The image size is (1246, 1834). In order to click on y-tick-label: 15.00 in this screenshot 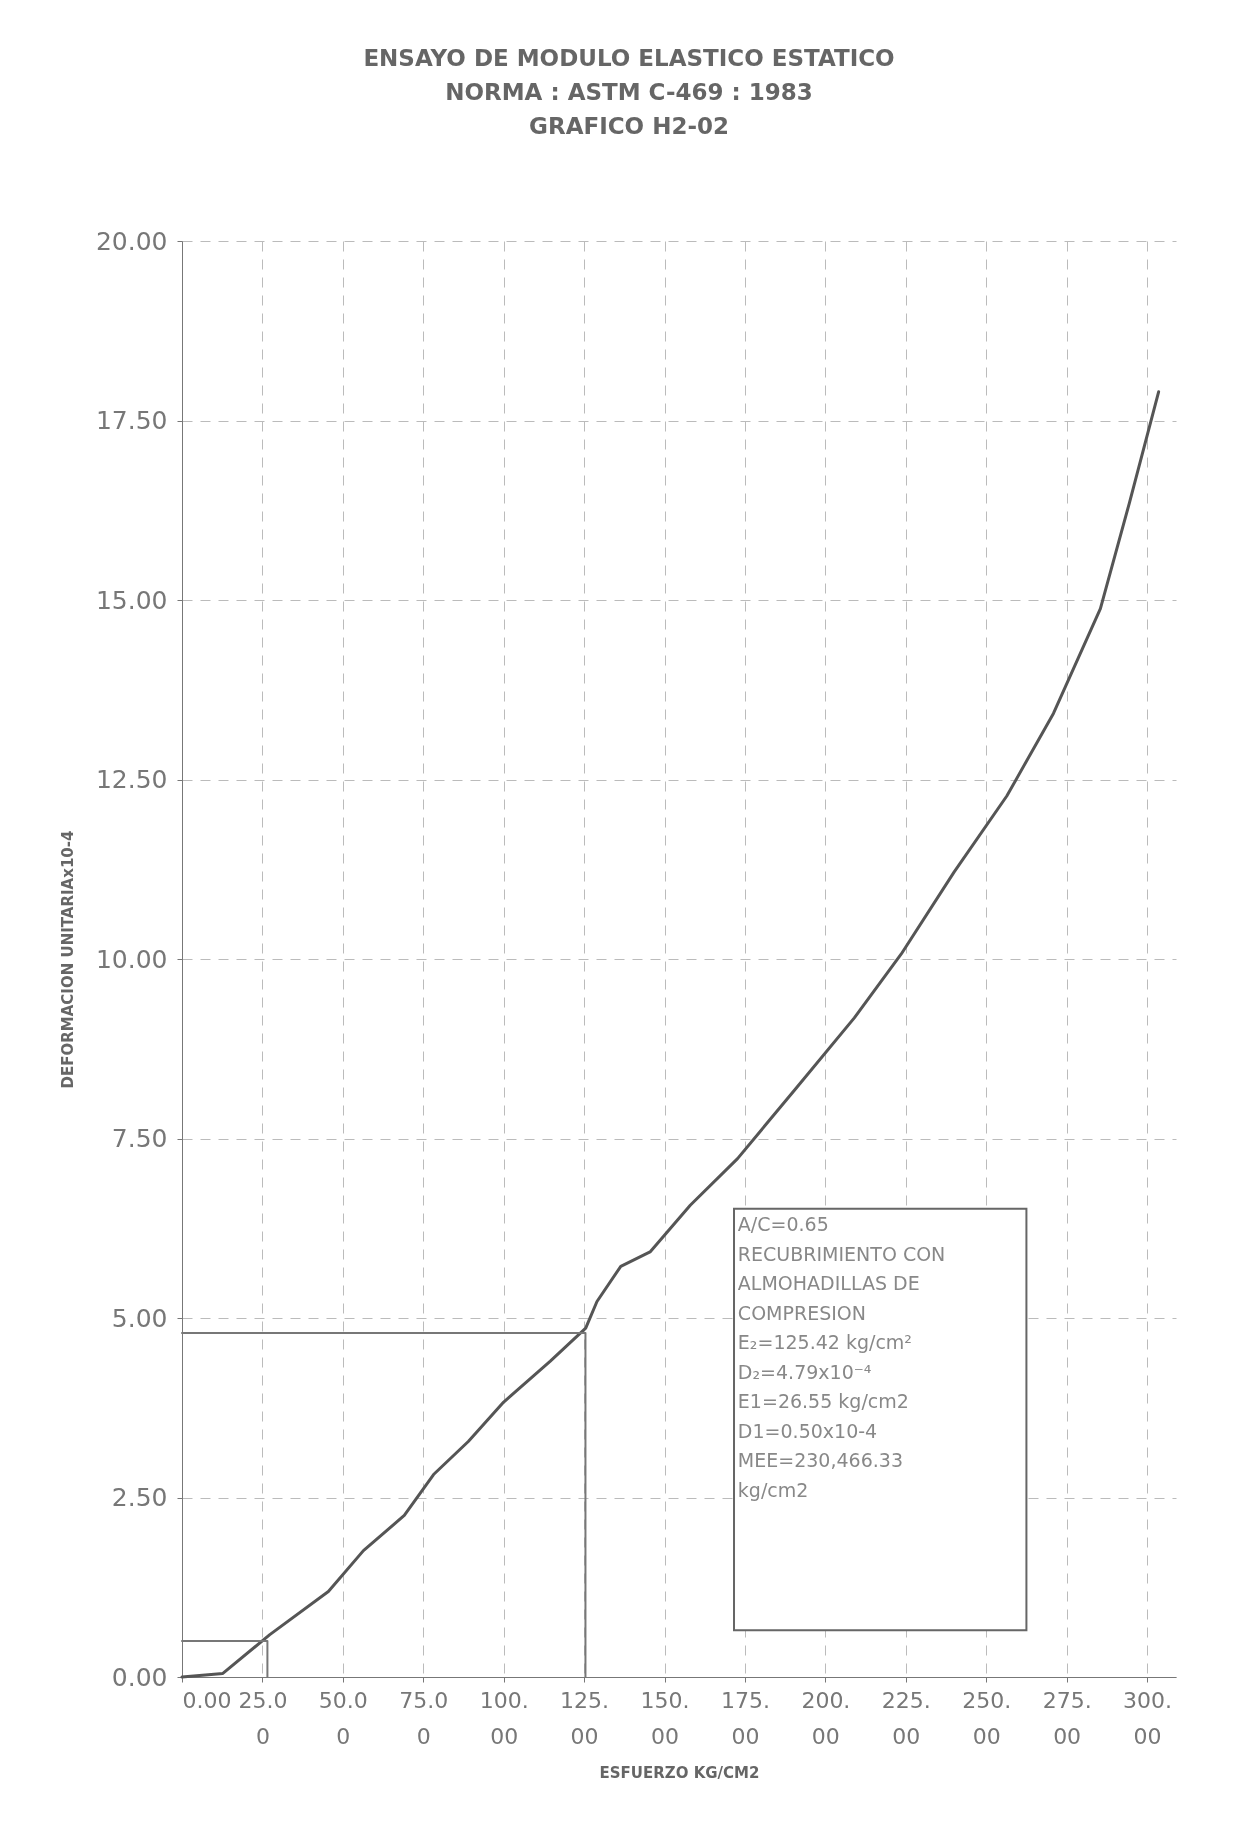, I will do `click(131, 600)`.